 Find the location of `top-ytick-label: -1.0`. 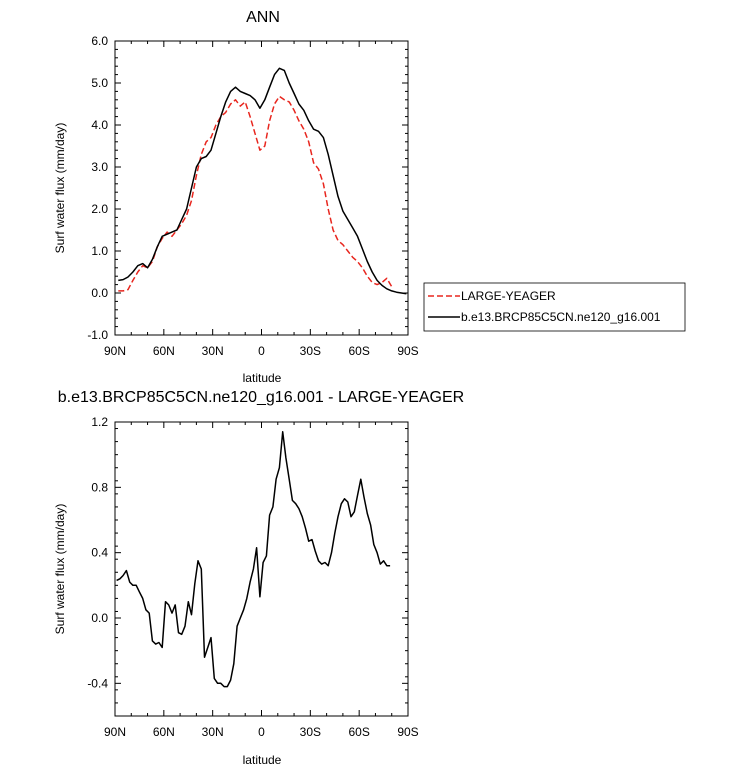

top-ytick-label: -1.0 is located at coordinates (97, 335).